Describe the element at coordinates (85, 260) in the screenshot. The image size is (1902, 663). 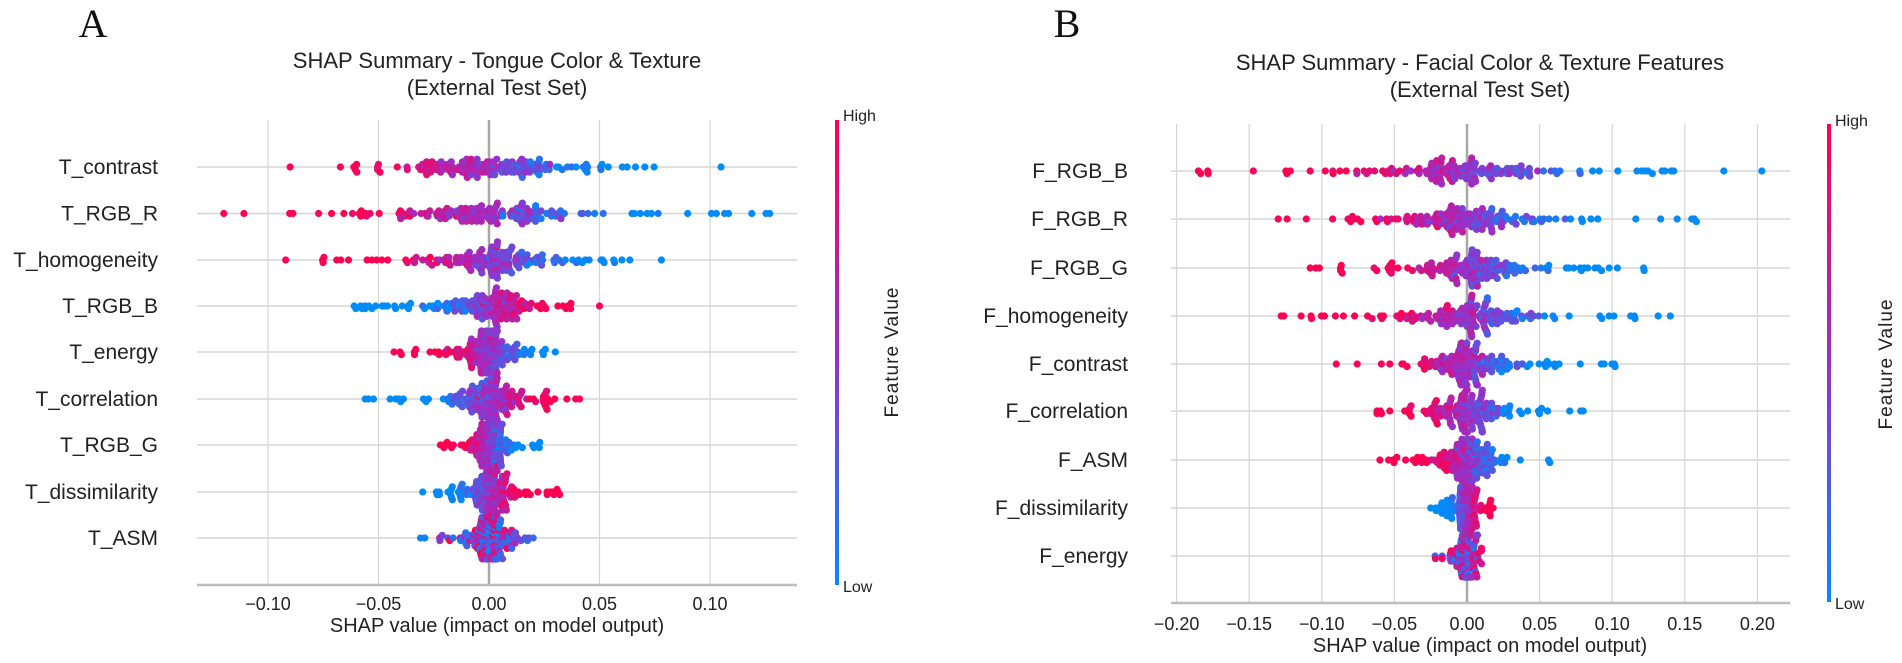
I see `feature-label: T_homogeneity` at that location.